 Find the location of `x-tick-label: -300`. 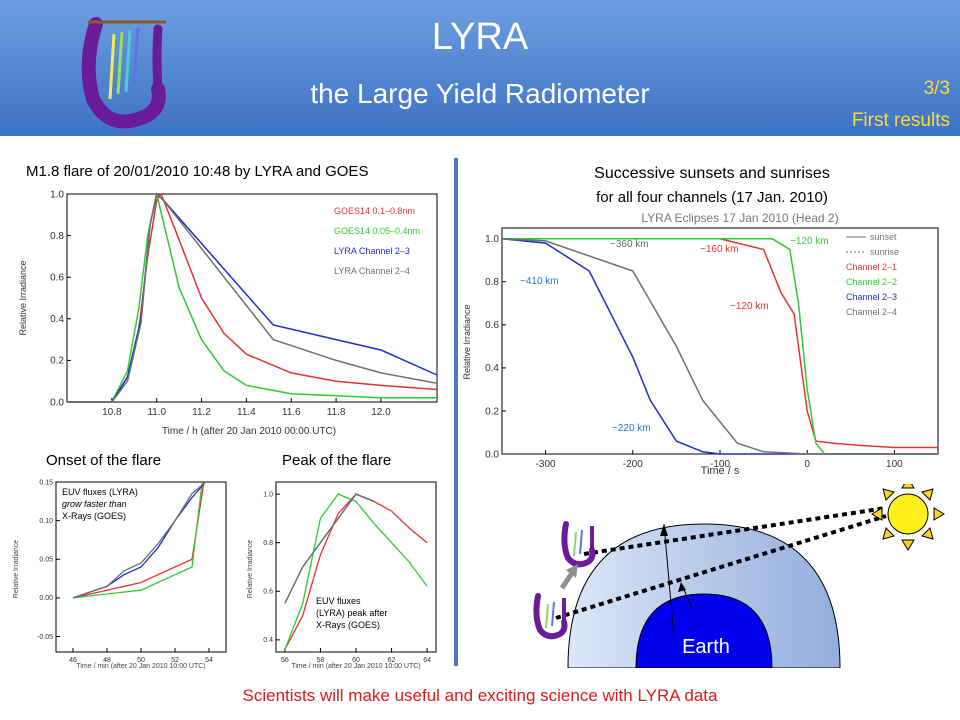

x-tick-label: -300 is located at coordinates (546, 464).